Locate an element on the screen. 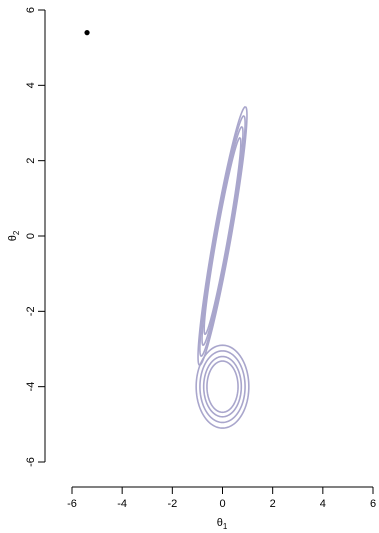  y-axis-ticks: -6 -4 -2 0 2 4 6 is located at coordinates (35, 237).